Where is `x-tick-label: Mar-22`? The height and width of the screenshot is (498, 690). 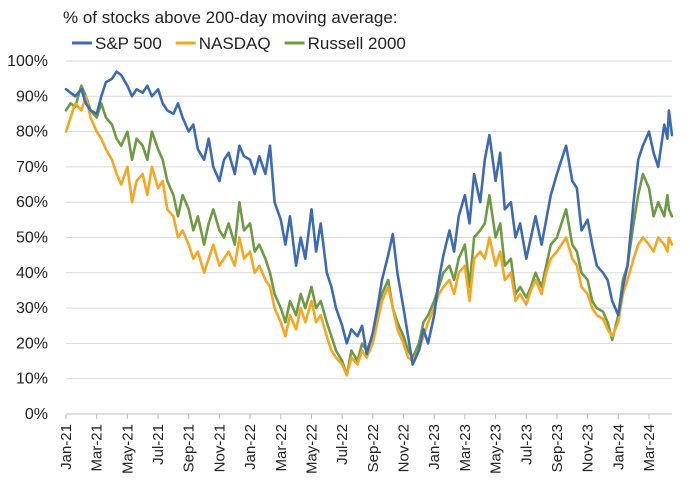
x-tick-label: Mar-22 is located at coordinates (281, 448).